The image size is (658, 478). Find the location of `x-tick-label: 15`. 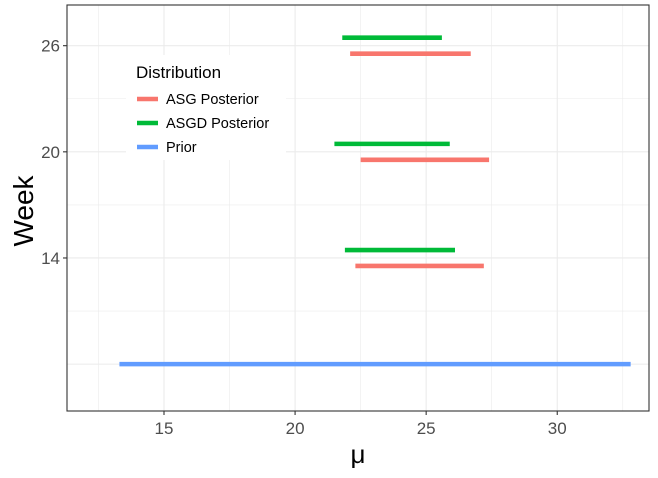

x-tick-label: 15 is located at coordinates (164, 428).